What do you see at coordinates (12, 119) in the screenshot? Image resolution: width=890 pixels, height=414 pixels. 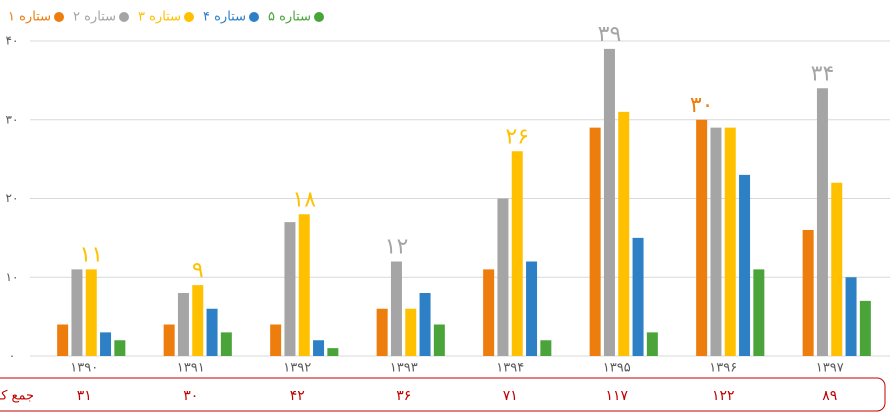 I see `y-tick-label: ۳۰` at bounding box center [12, 119].